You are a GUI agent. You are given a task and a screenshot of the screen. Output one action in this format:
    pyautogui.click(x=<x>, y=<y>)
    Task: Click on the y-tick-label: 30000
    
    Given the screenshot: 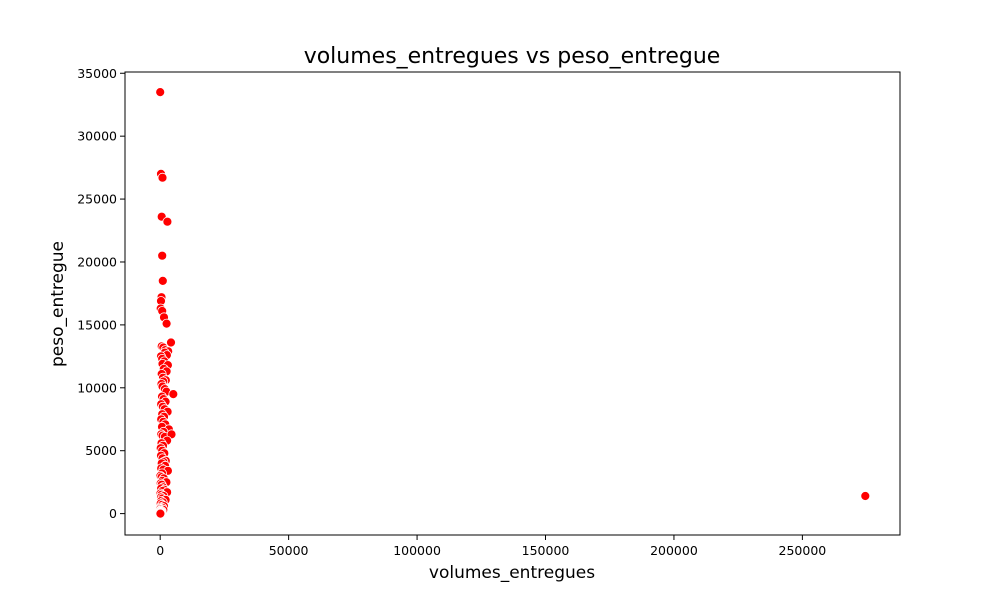 What is the action you would take?
    pyautogui.click(x=97, y=136)
    